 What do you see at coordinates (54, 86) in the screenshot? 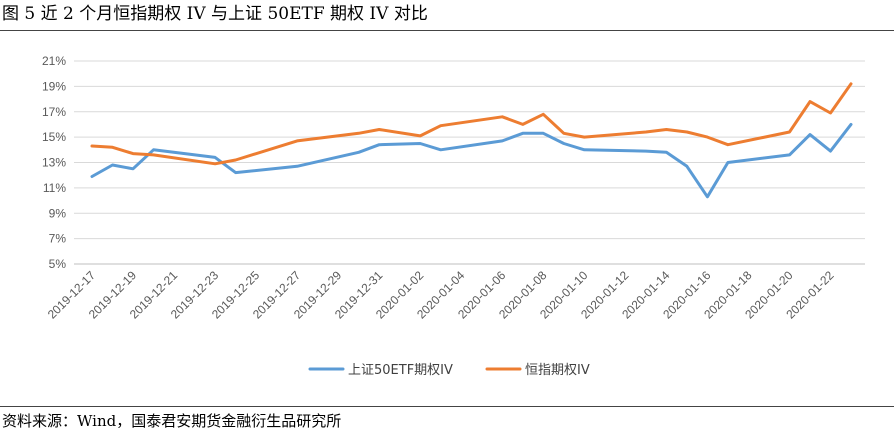
I see `y-tick-label: 19%` at bounding box center [54, 86].